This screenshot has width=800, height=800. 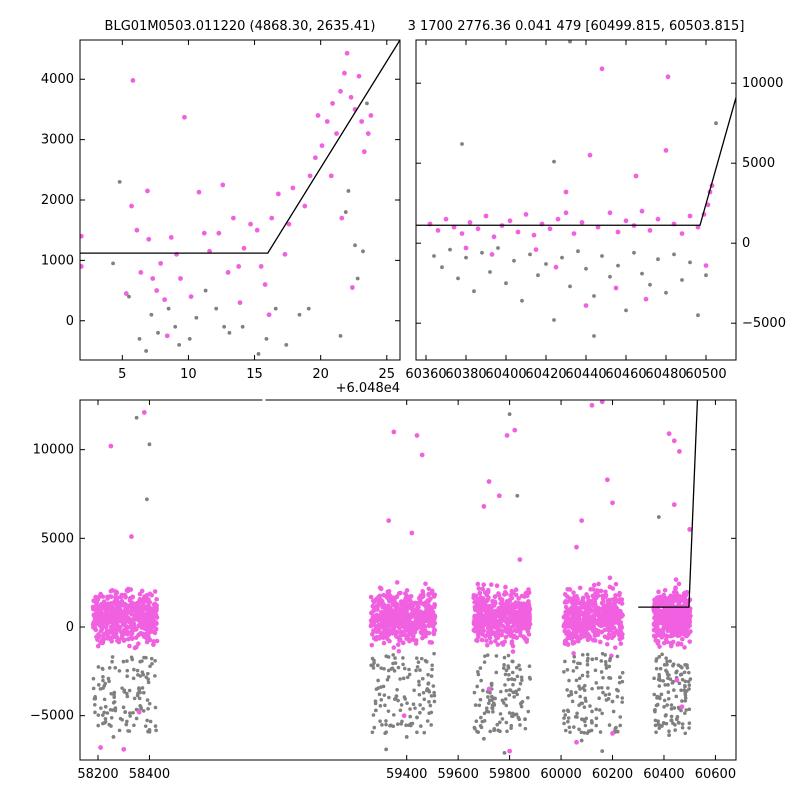 I want to click on x-tick-label: 60360, so click(x=425, y=374).